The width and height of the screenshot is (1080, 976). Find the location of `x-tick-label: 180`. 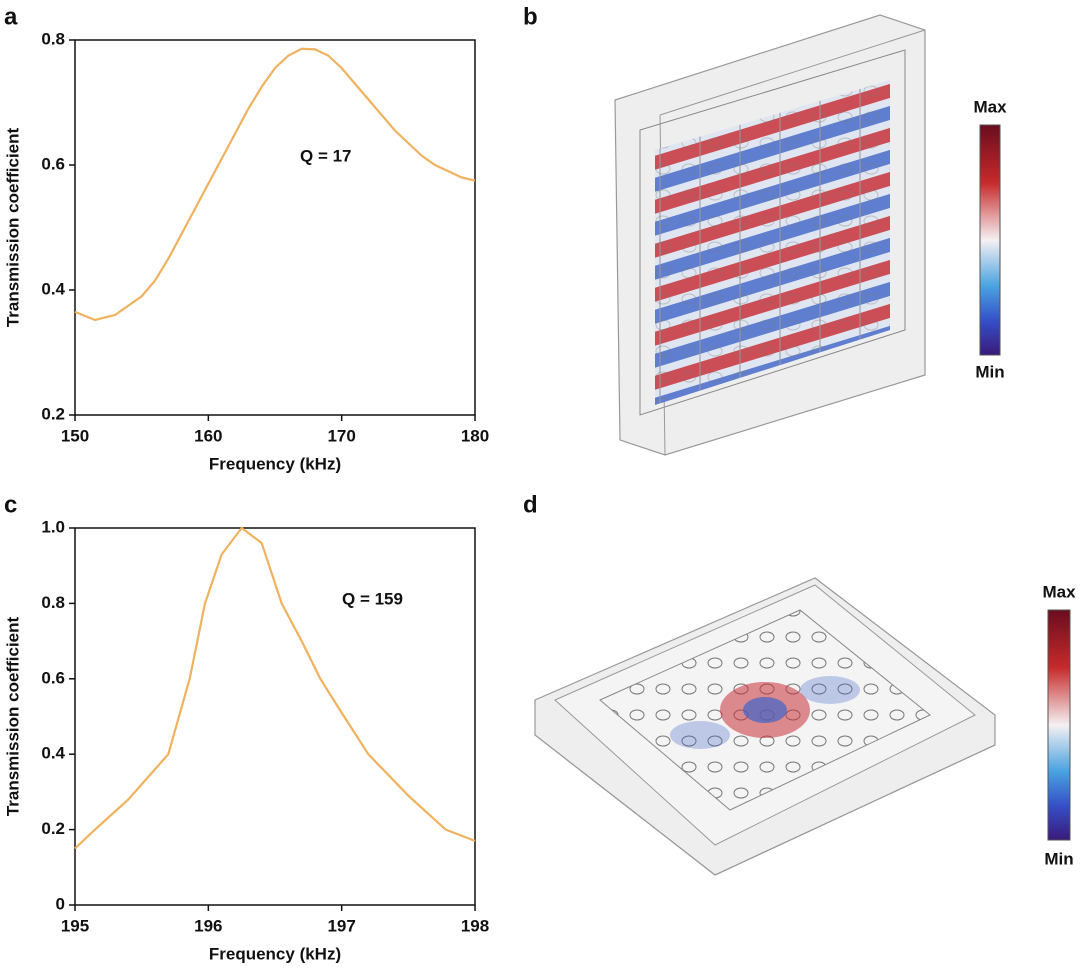

x-tick-label: 180 is located at coordinates (475, 435).